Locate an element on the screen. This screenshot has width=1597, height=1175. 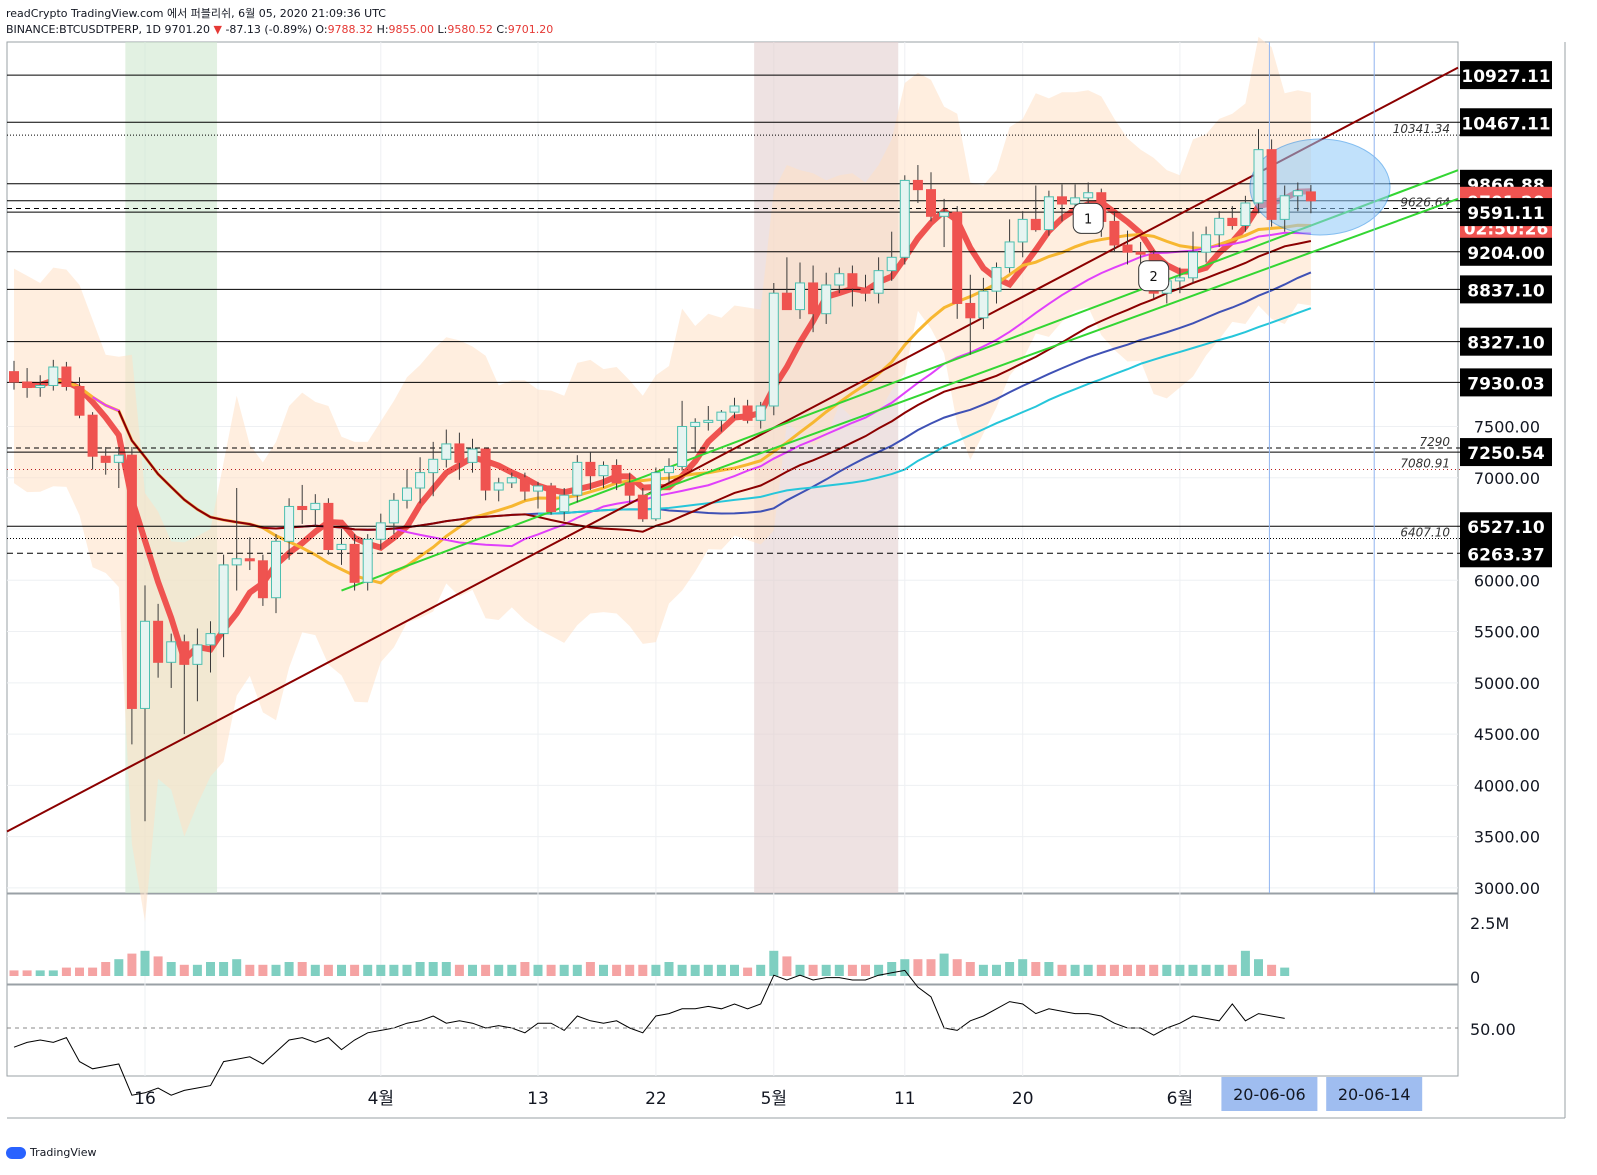
rsi-axis-label: 50.00 is located at coordinates (1493, 1029).